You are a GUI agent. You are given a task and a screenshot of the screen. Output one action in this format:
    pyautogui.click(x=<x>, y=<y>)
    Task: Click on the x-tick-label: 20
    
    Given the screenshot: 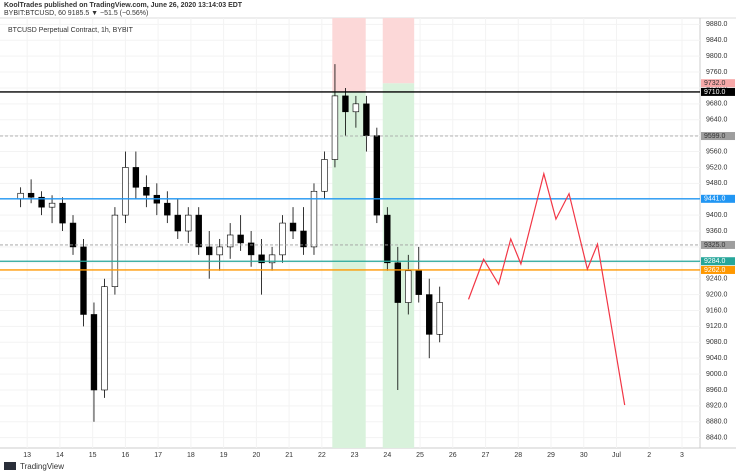 What is the action you would take?
    pyautogui.click(x=256, y=455)
    